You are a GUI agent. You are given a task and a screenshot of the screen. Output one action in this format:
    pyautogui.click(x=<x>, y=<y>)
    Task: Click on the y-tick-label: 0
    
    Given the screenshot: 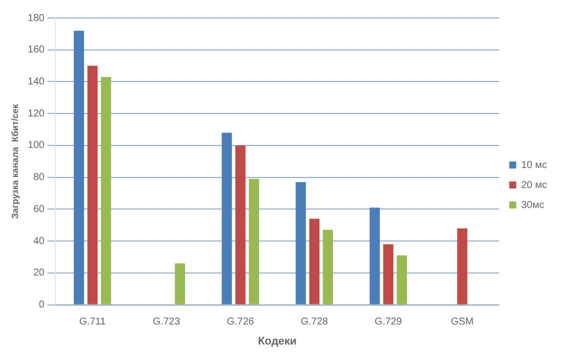 What is the action you would take?
    pyautogui.click(x=41, y=305)
    